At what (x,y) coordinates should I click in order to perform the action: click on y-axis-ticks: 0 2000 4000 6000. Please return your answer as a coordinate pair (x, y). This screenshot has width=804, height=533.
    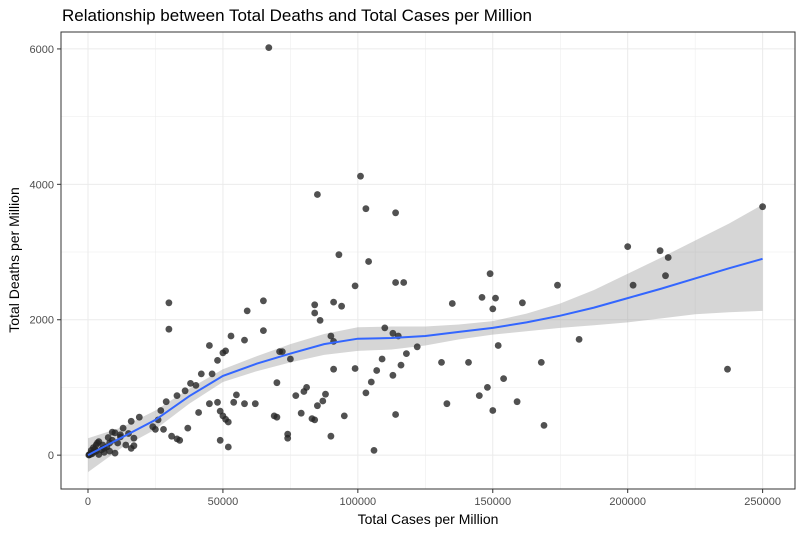
    Looking at the image, I should click on (45, 253).